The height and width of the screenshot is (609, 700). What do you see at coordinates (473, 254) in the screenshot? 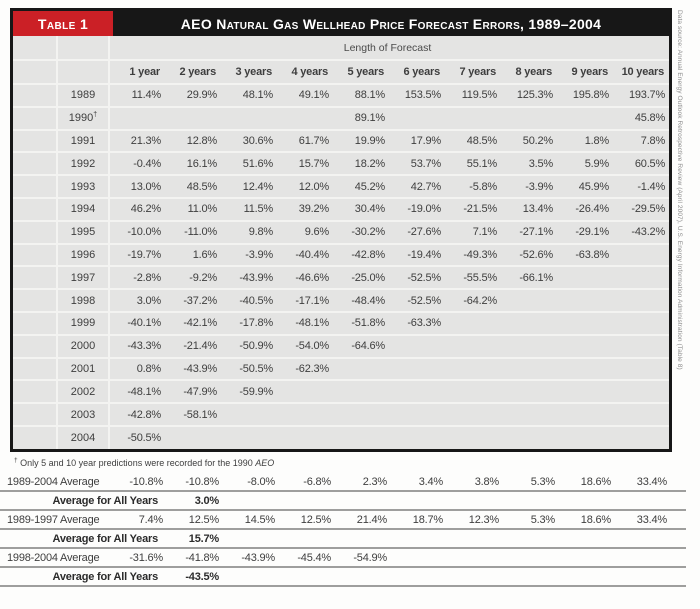
I see `value-cell: -49.3%` at bounding box center [473, 254].